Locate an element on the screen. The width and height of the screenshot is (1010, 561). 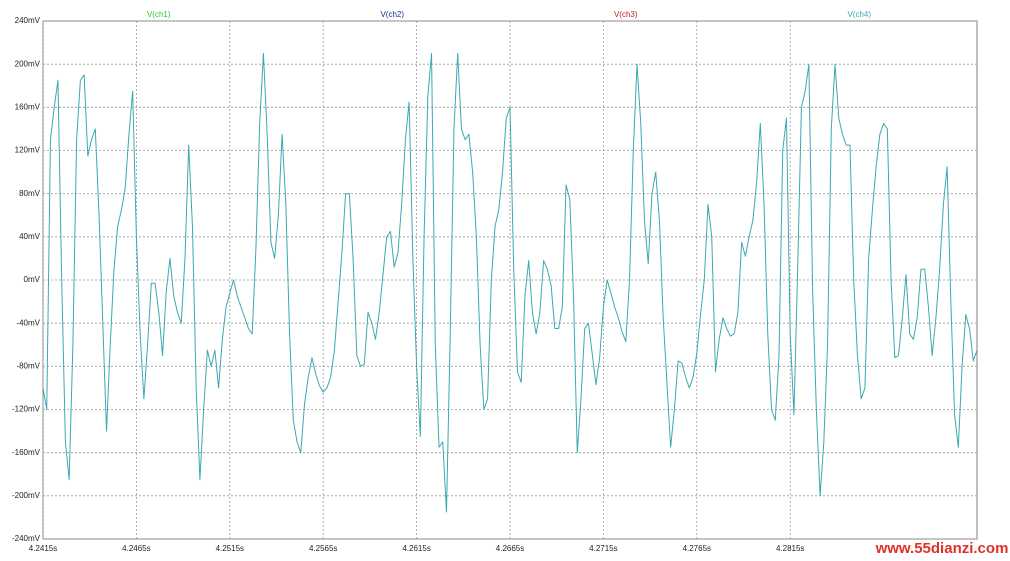
x-tick-label: 4.2465s is located at coordinates (136, 548).